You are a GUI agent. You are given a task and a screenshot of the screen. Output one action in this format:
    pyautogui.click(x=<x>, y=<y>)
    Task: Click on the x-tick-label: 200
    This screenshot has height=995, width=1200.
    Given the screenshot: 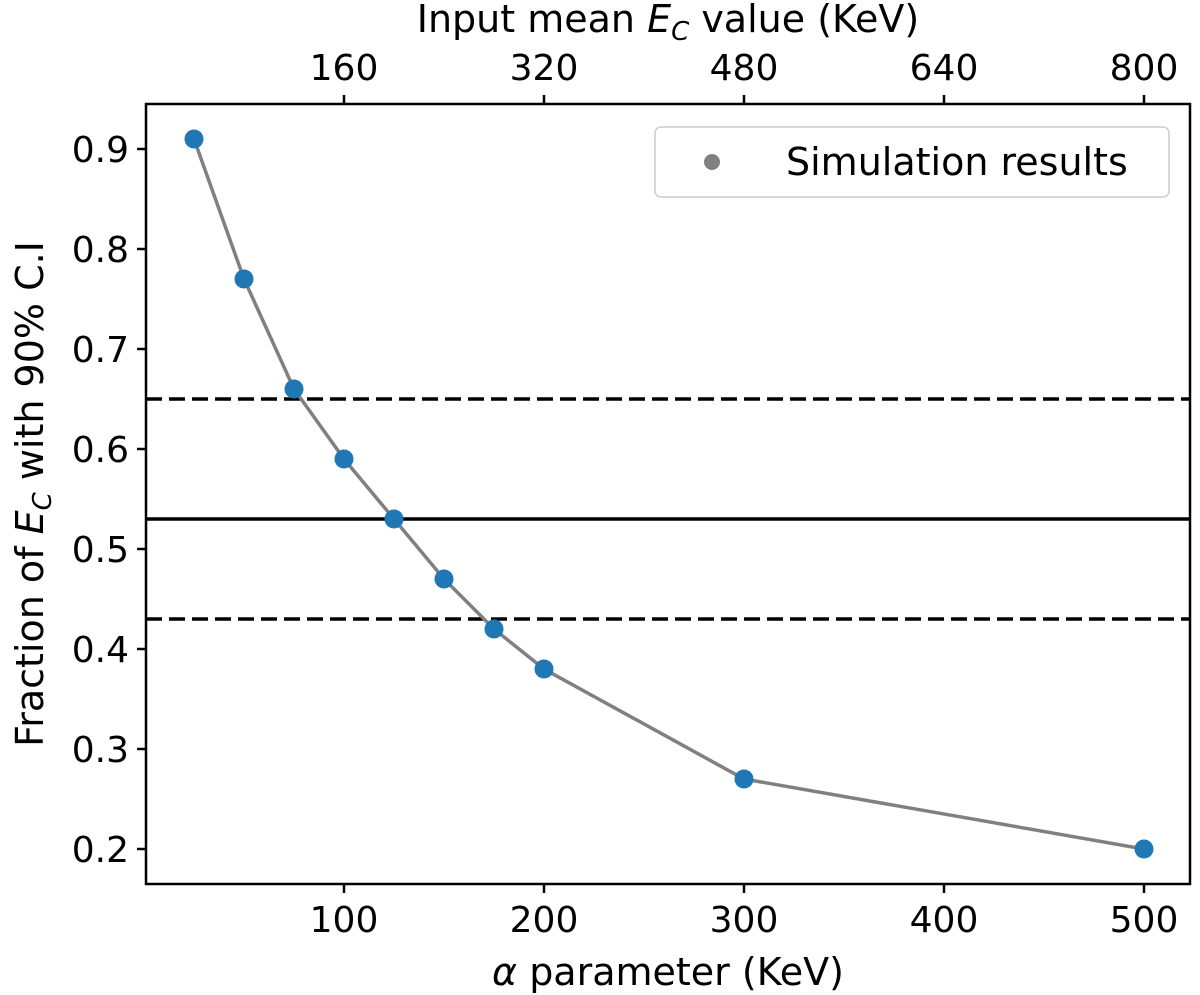 What is the action you would take?
    pyautogui.click(x=544, y=920)
    